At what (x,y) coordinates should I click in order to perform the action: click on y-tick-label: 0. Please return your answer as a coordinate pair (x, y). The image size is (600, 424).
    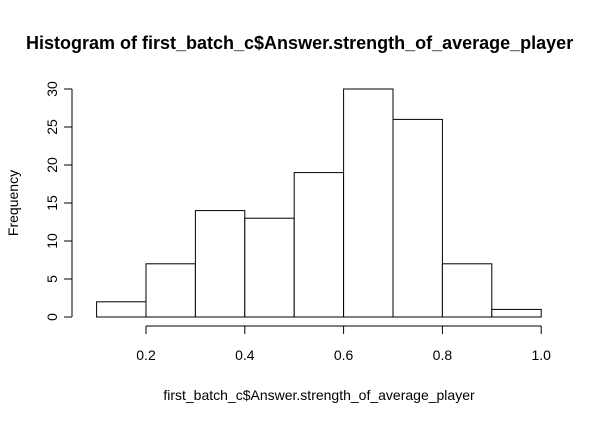
    Looking at the image, I should click on (52, 317).